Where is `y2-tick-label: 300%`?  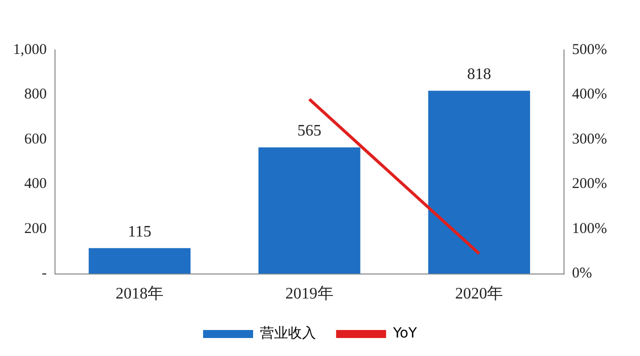 y2-tick-label: 300% is located at coordinates (590, 139).